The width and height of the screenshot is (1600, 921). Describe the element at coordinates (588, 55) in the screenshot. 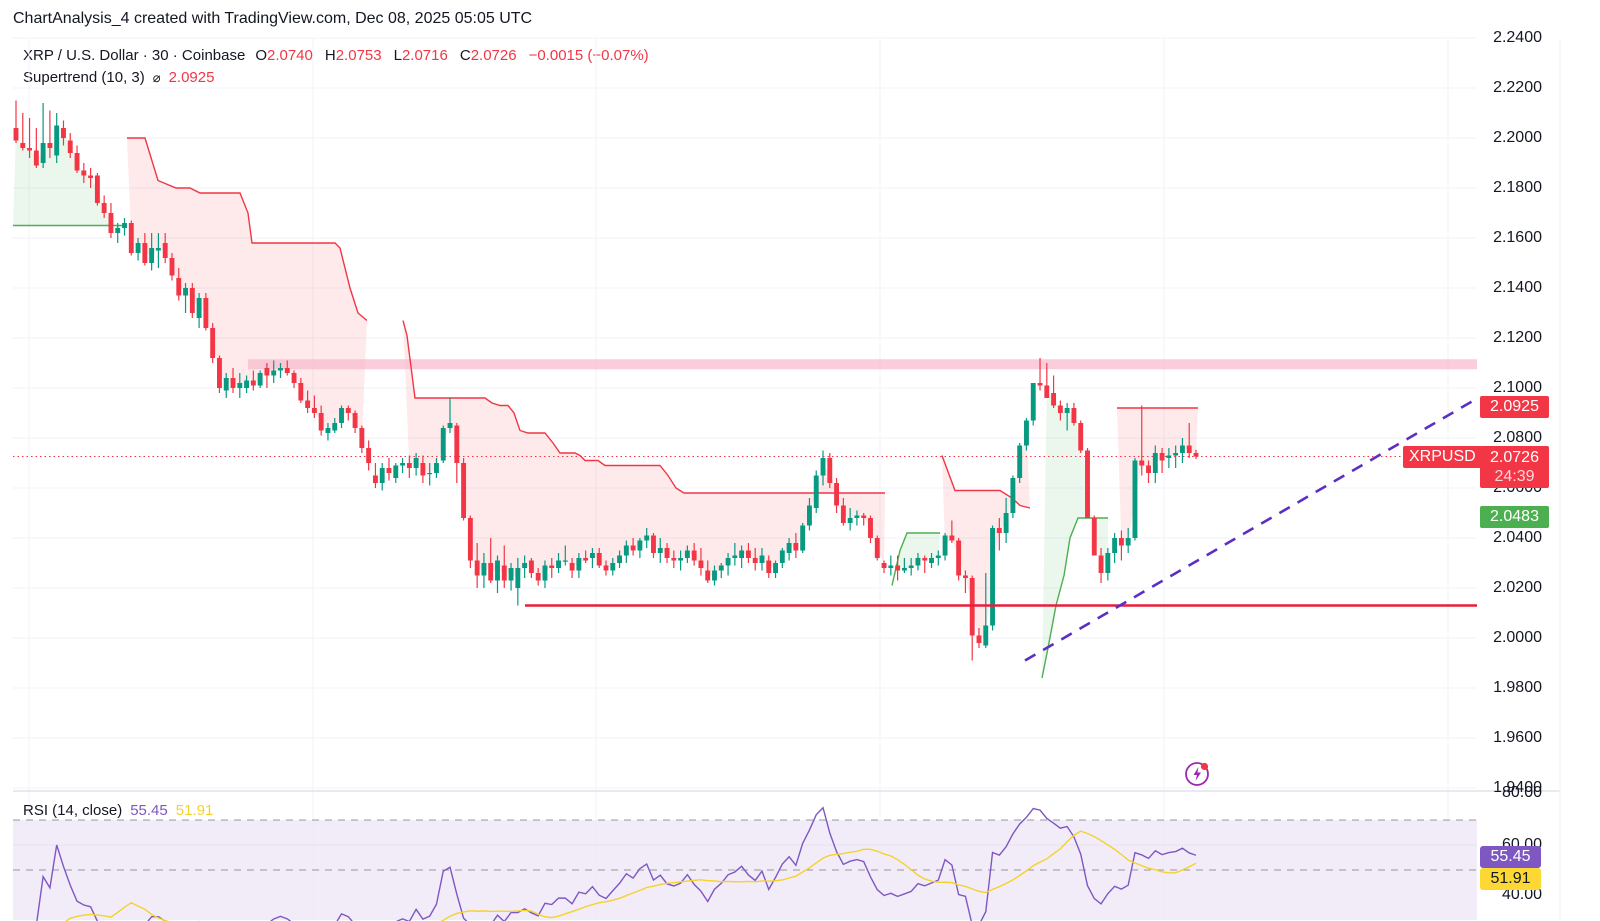

I see `change-value: −0.0015 (−0.07%)` at that location.